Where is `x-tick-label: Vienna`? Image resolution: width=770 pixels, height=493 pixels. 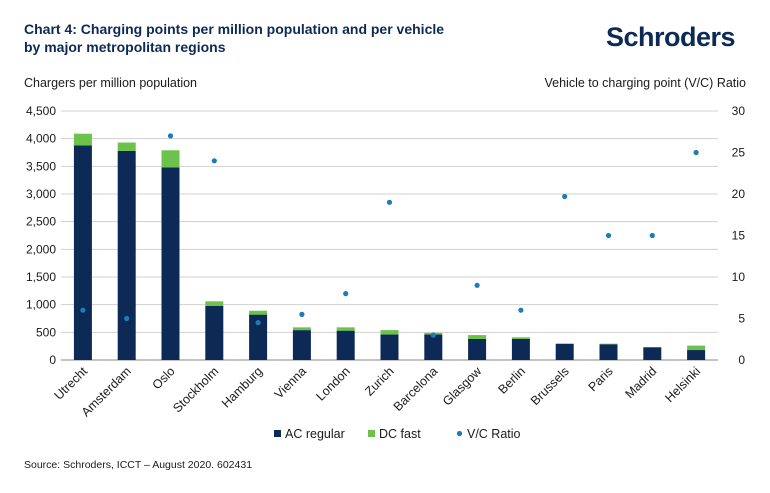 x-tick-label: Vienna is located at coordinates (290, 382).